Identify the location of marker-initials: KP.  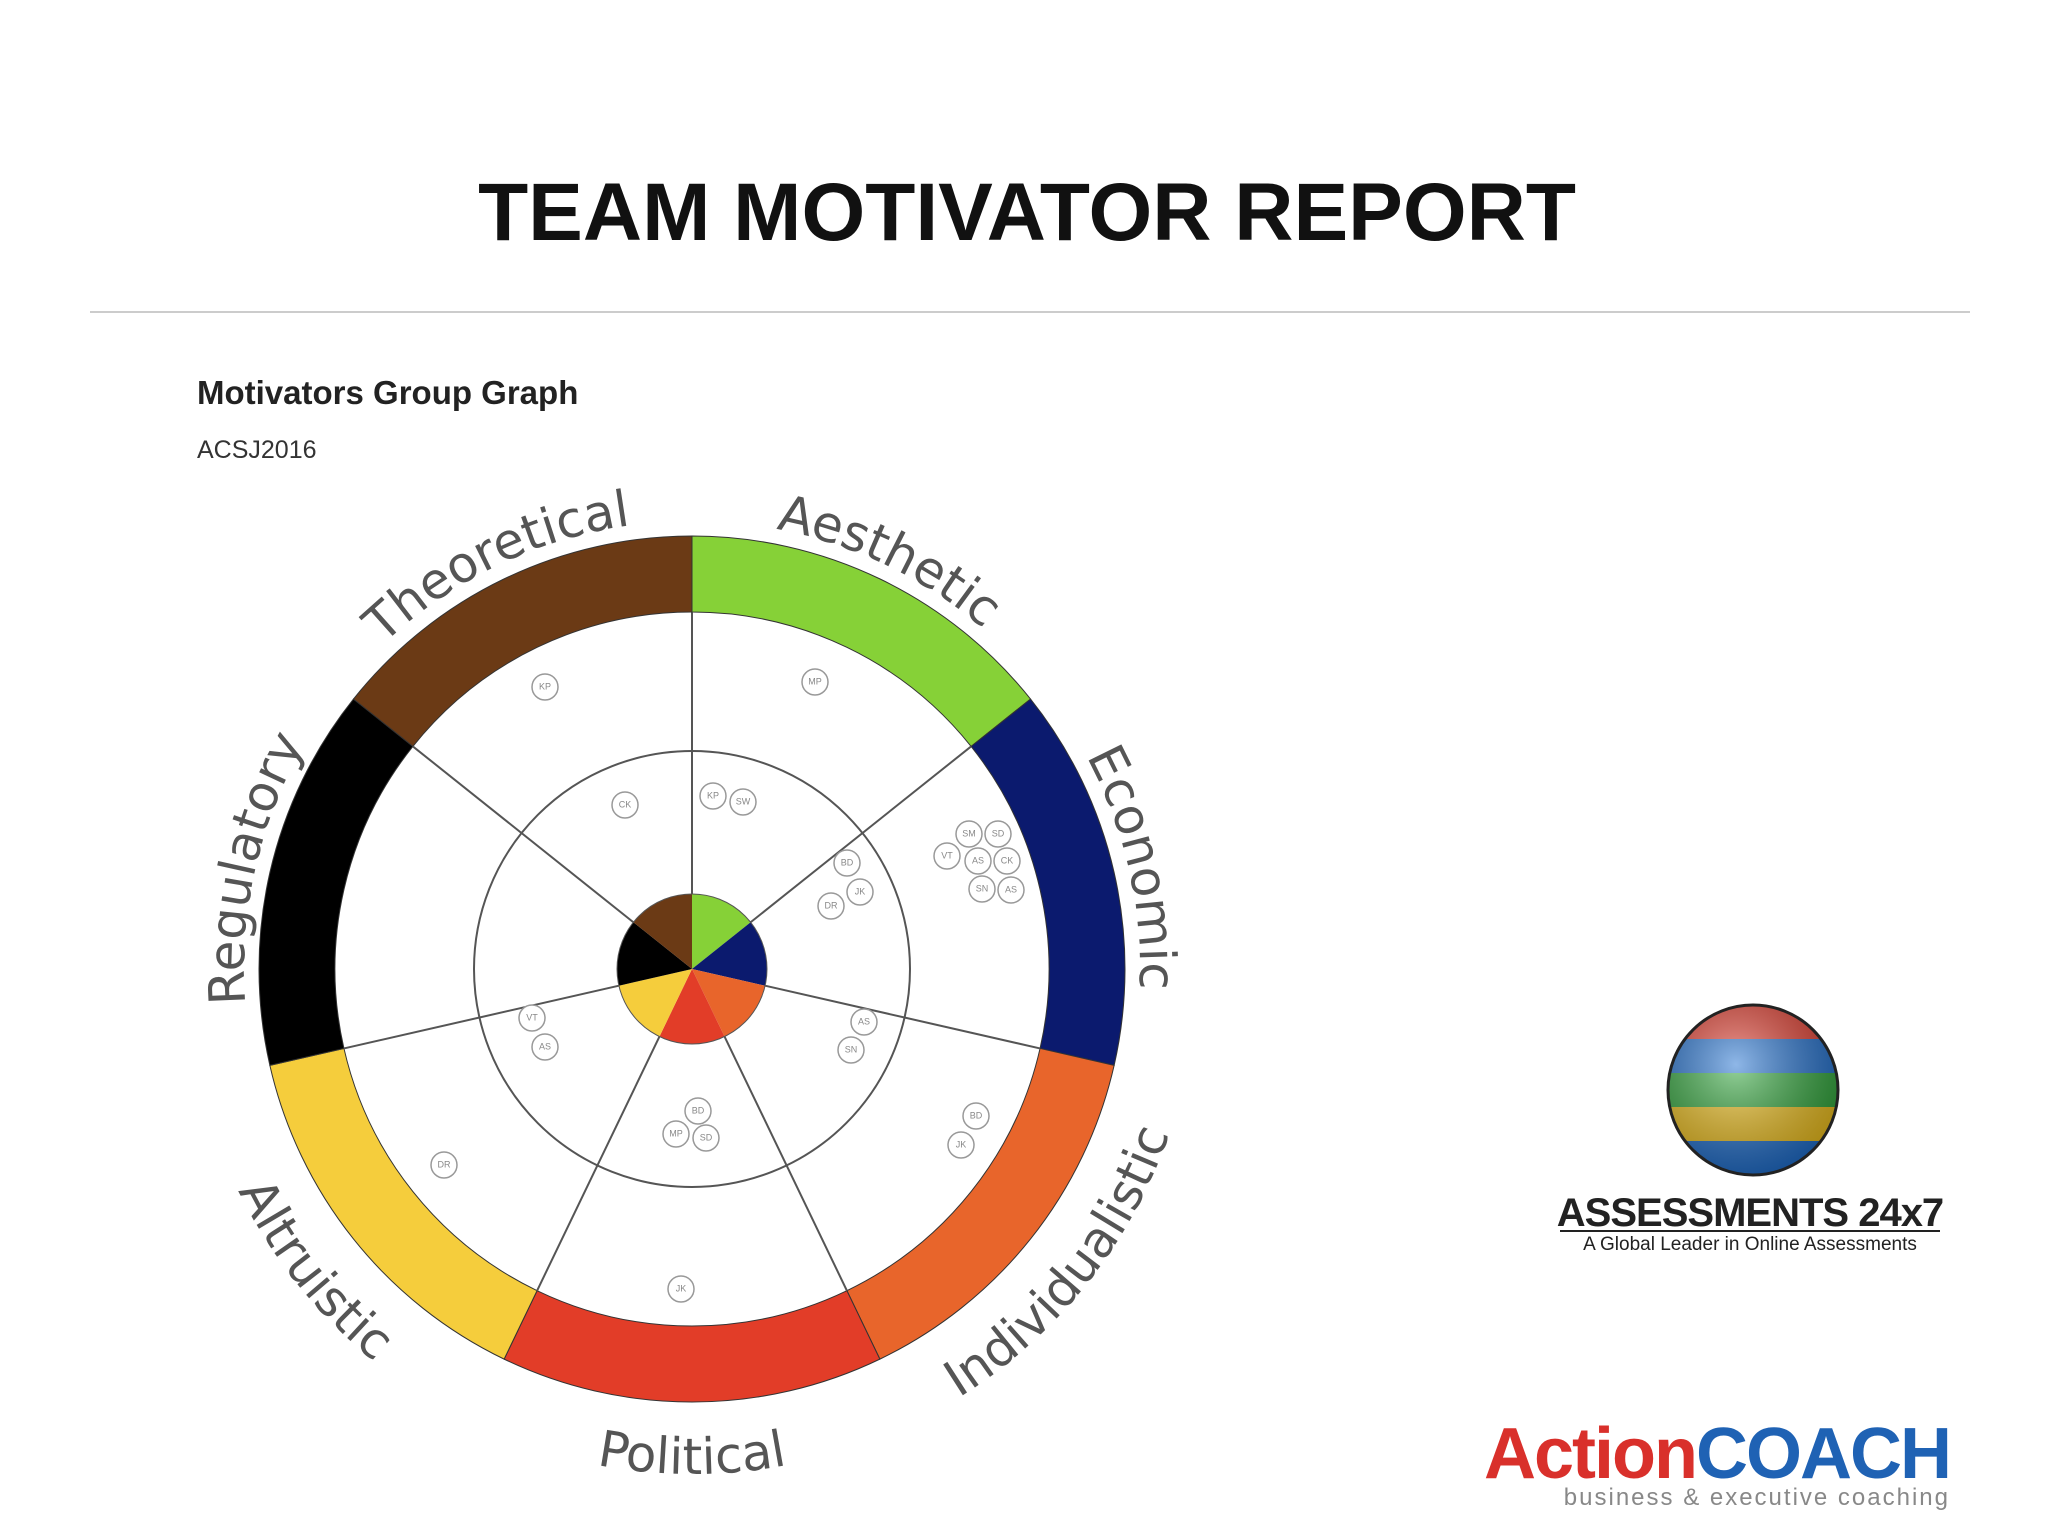
(713, 795).